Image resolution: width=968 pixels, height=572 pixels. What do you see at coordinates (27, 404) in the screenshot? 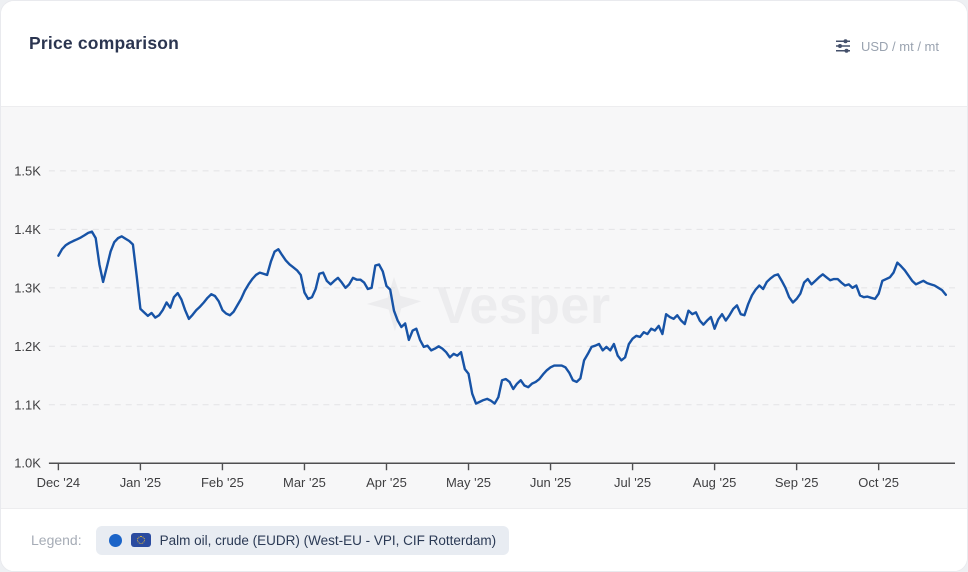
I see `svg-text: 1.1K` at bounding box center [27, 404].